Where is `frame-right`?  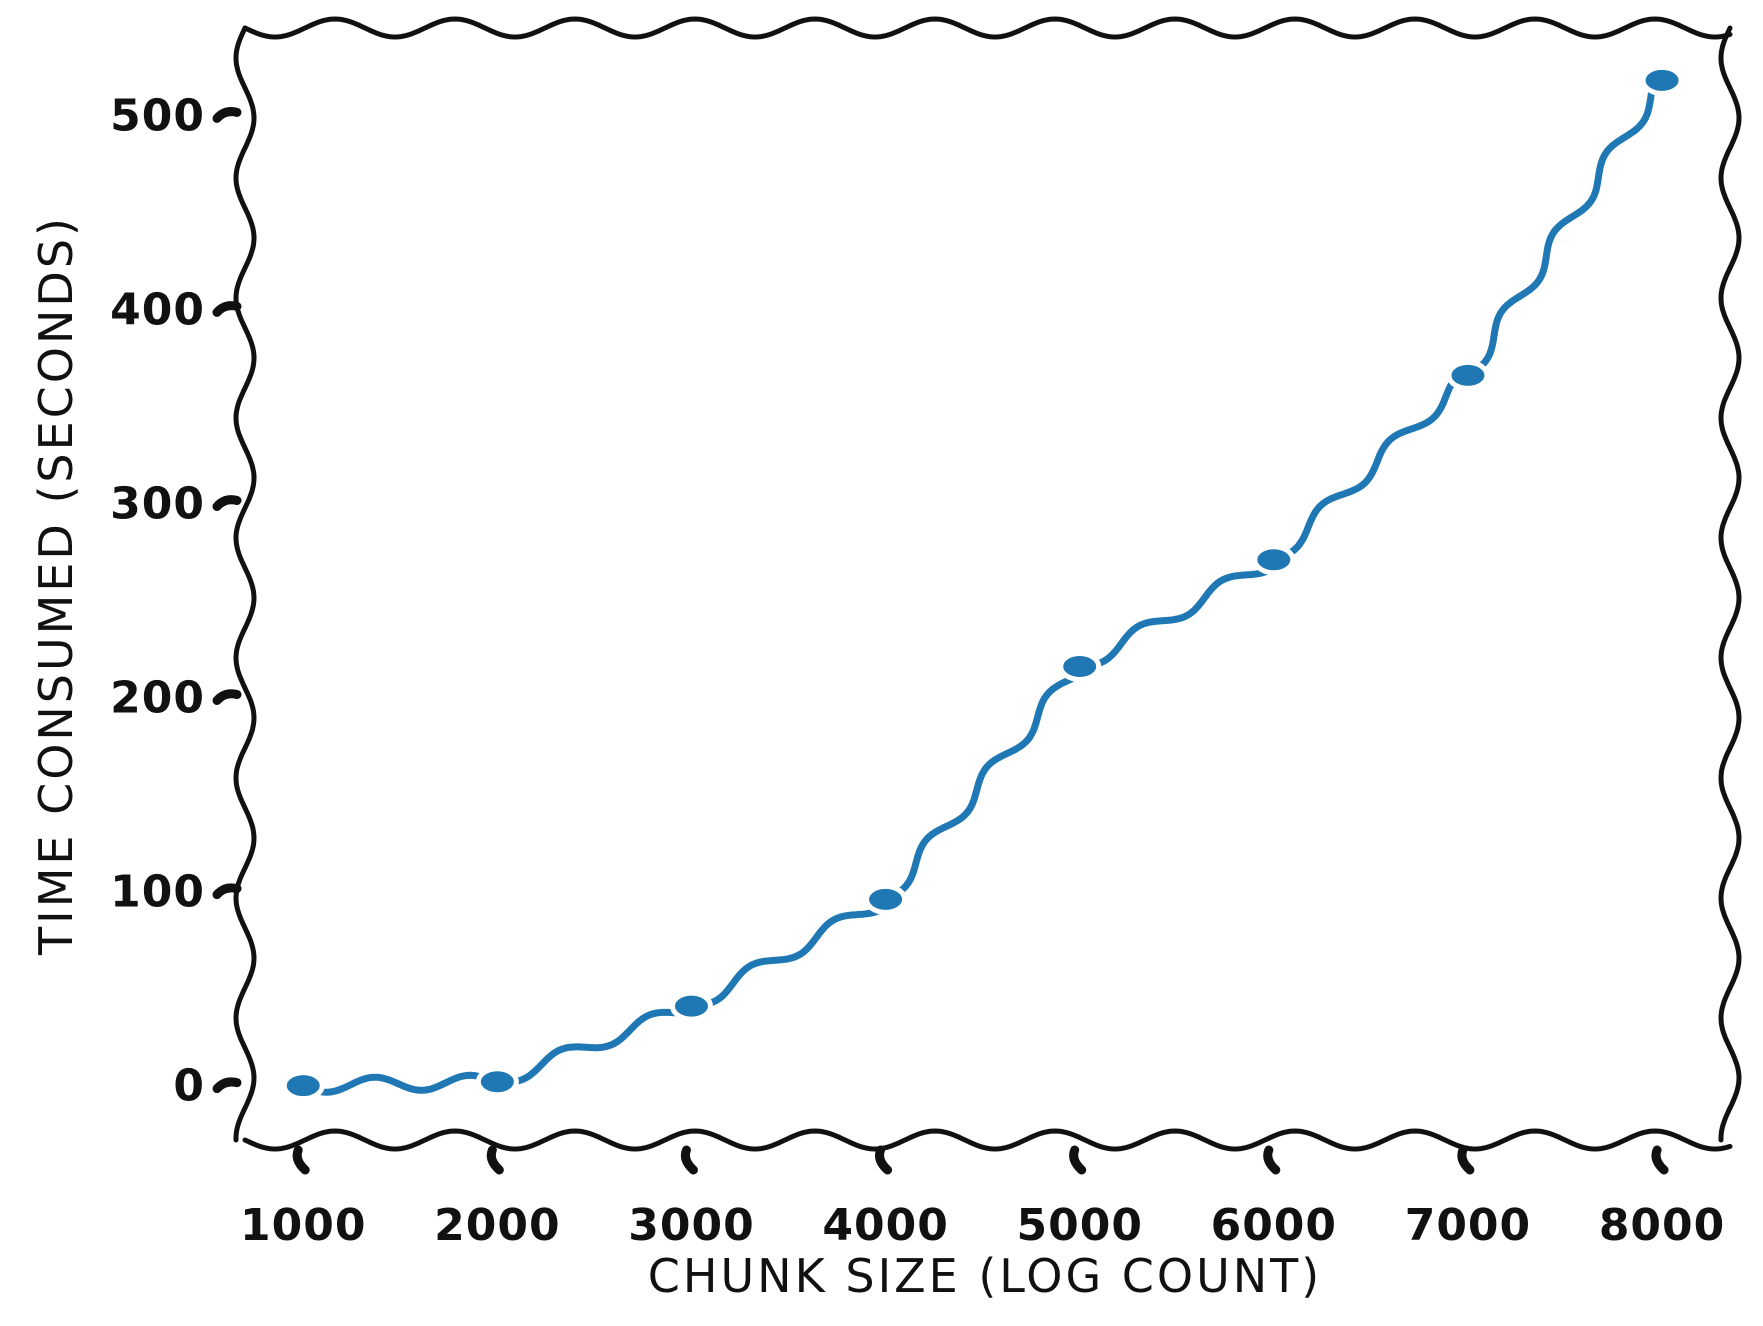
frame-right is located at coordinates (1730, 584).